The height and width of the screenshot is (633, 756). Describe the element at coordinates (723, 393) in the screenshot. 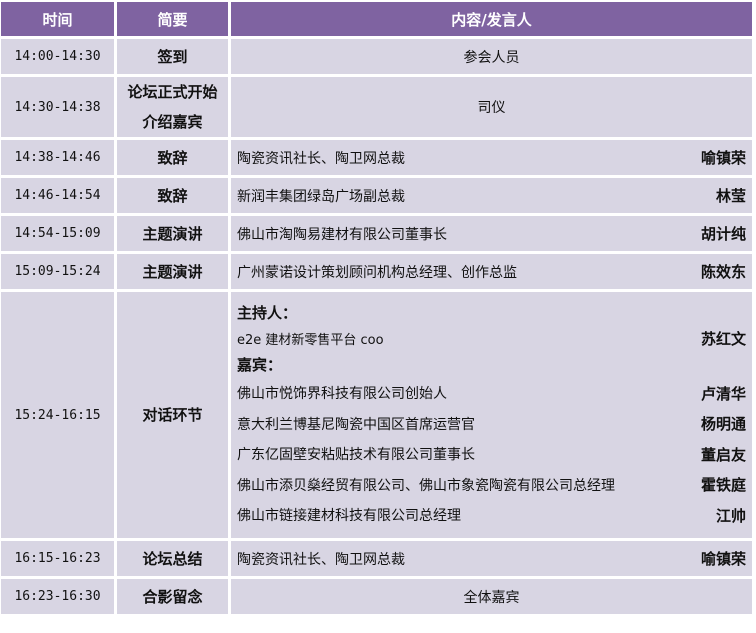

I see `speaker-name: 卢清华` at that location.